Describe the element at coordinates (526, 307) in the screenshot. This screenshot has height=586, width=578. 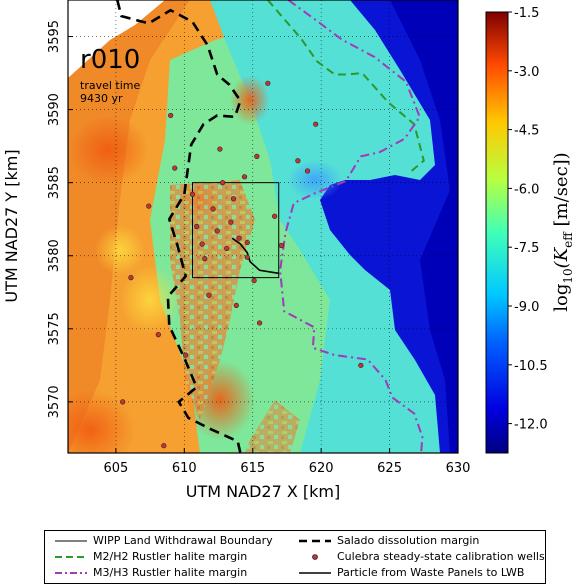
I see `colorbar-tick-label: -9.0` at that location.